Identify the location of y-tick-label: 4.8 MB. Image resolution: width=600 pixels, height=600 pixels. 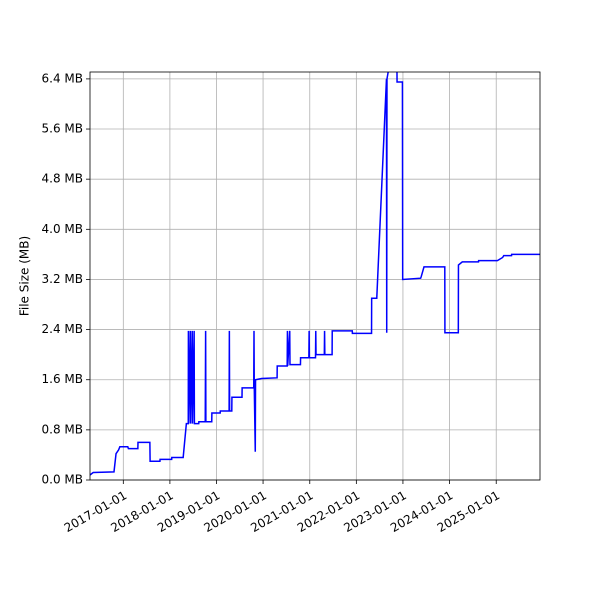
(62, 179).